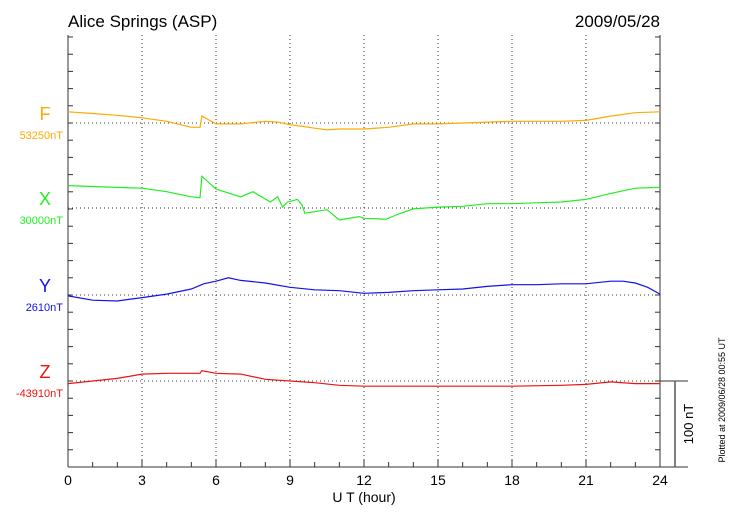 The height and width of the screenshot is (525, 730). Describe the element at coordinates (364, 121) in the screenshot. I see `series-line-f` at that location.